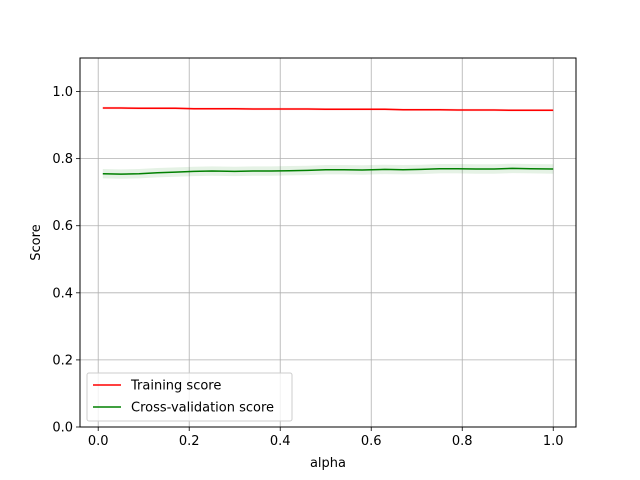 This screenshot has height=480, width=640. I want to click on legend-label-training: Training score, so click(175, 386).